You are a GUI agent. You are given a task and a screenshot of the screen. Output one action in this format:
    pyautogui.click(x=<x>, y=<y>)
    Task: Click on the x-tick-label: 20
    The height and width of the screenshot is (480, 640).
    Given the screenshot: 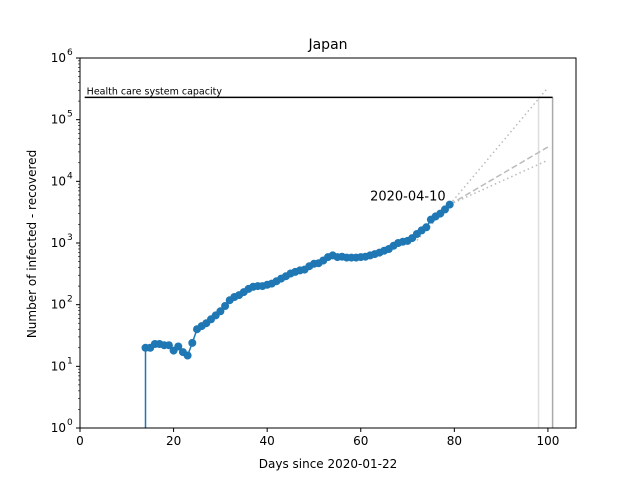 What is the action you would take?
    pyautogui.click(x=173, y=441)
    